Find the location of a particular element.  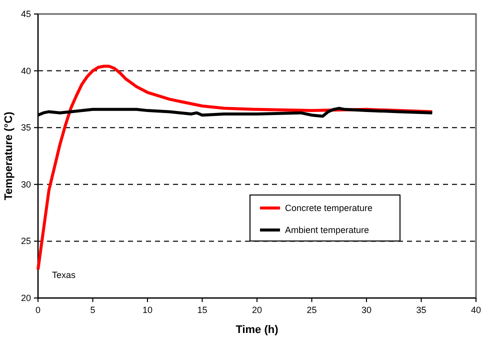

y-tick-label: 35 is located at coordinates (25, 127).